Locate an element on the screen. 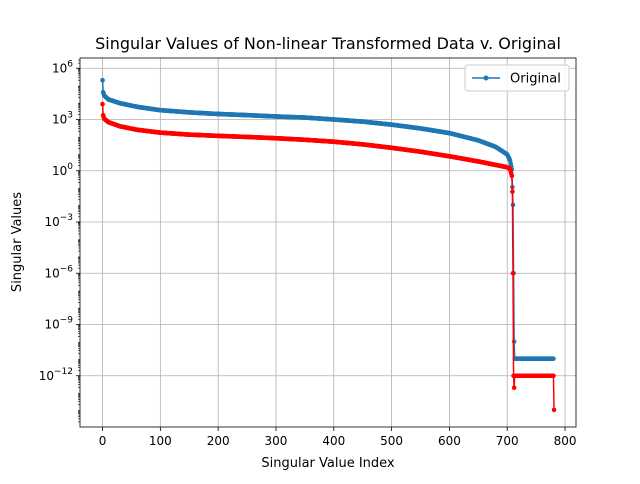  x-tick-label: 200 is located at coordinates (218, 441).